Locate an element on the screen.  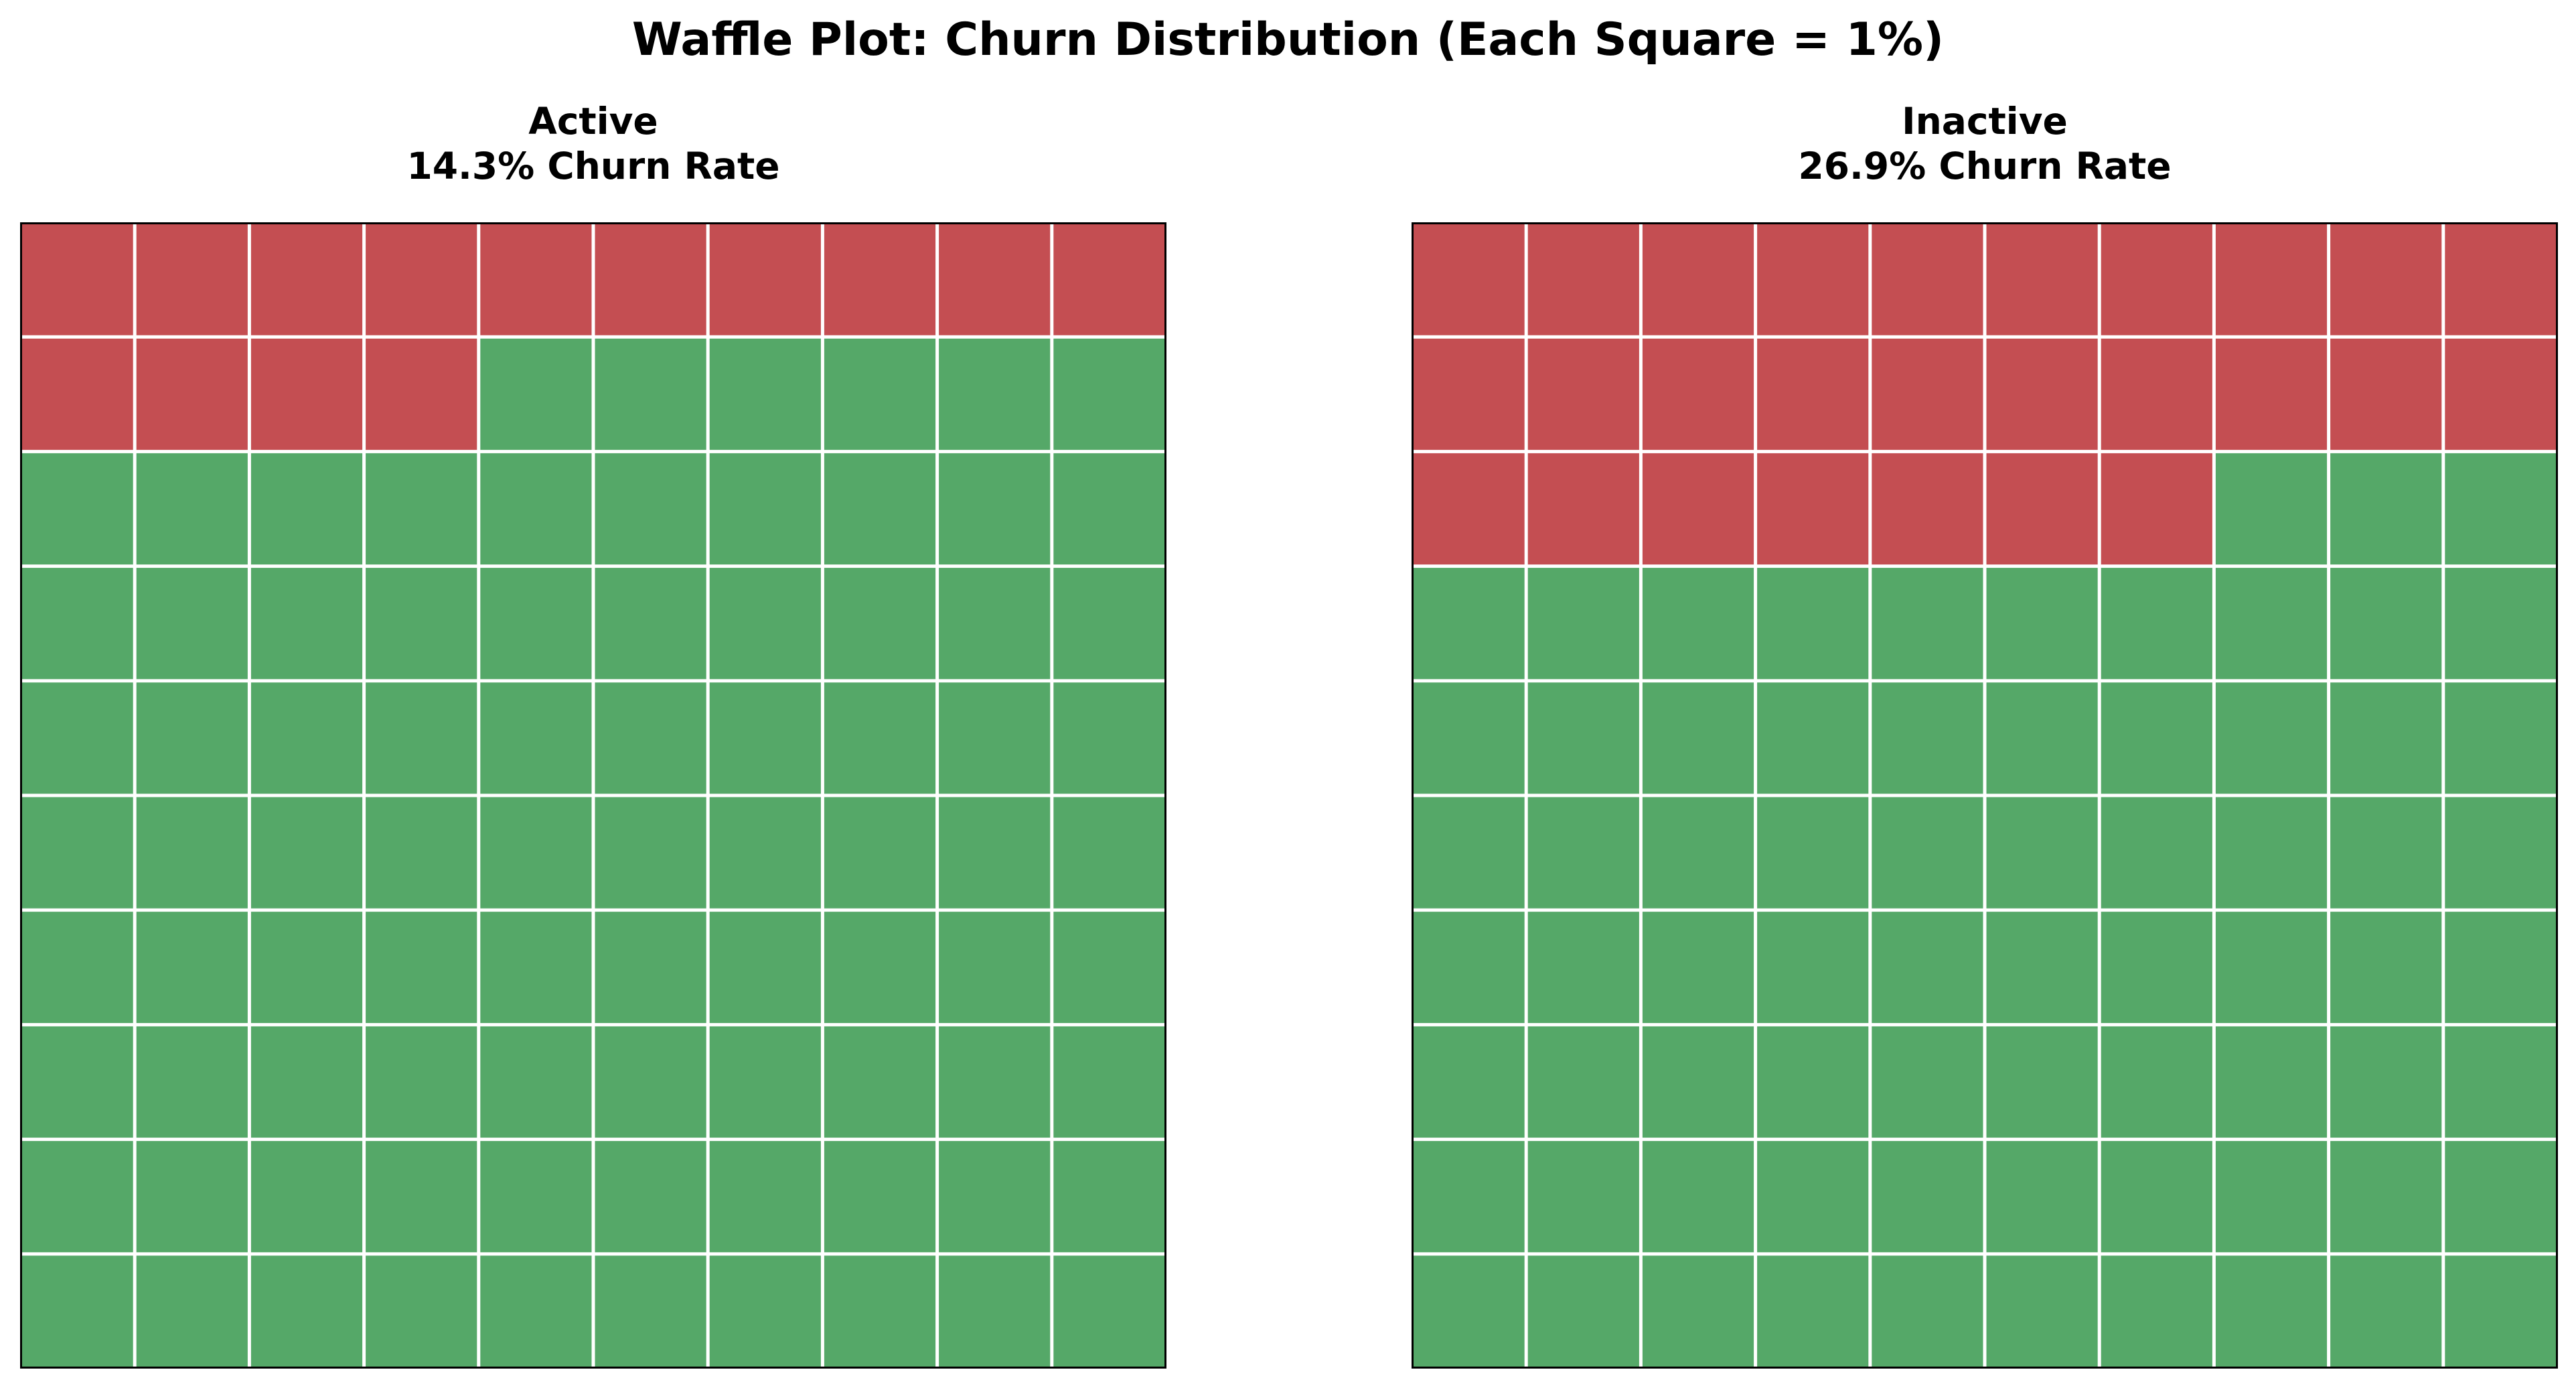
panel-category-label: Active is located at coordinates (593, 121).